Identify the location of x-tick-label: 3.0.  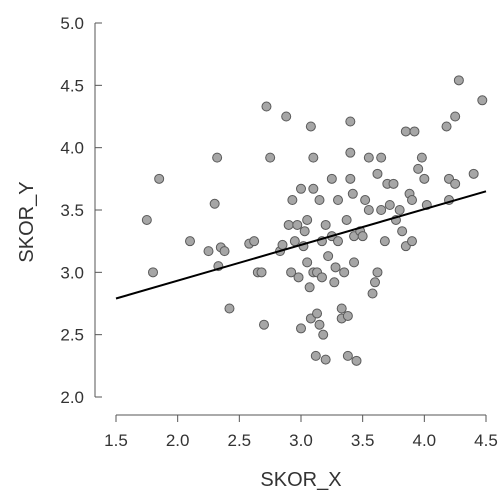
(301, 440).